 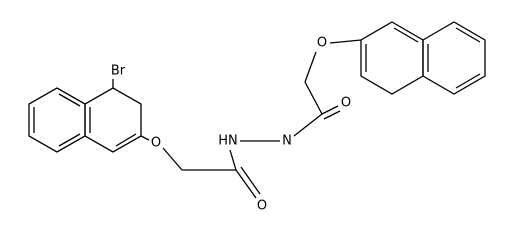 What do you see at coordinates (118, 71) in the screenshot?
I see `atom-label: Br` at bounding box center [118, 71].